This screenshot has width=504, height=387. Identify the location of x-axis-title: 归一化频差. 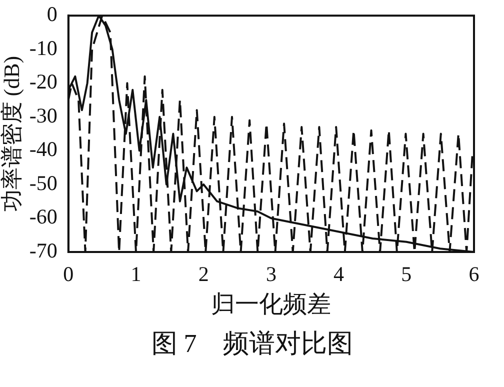
(271, 305).